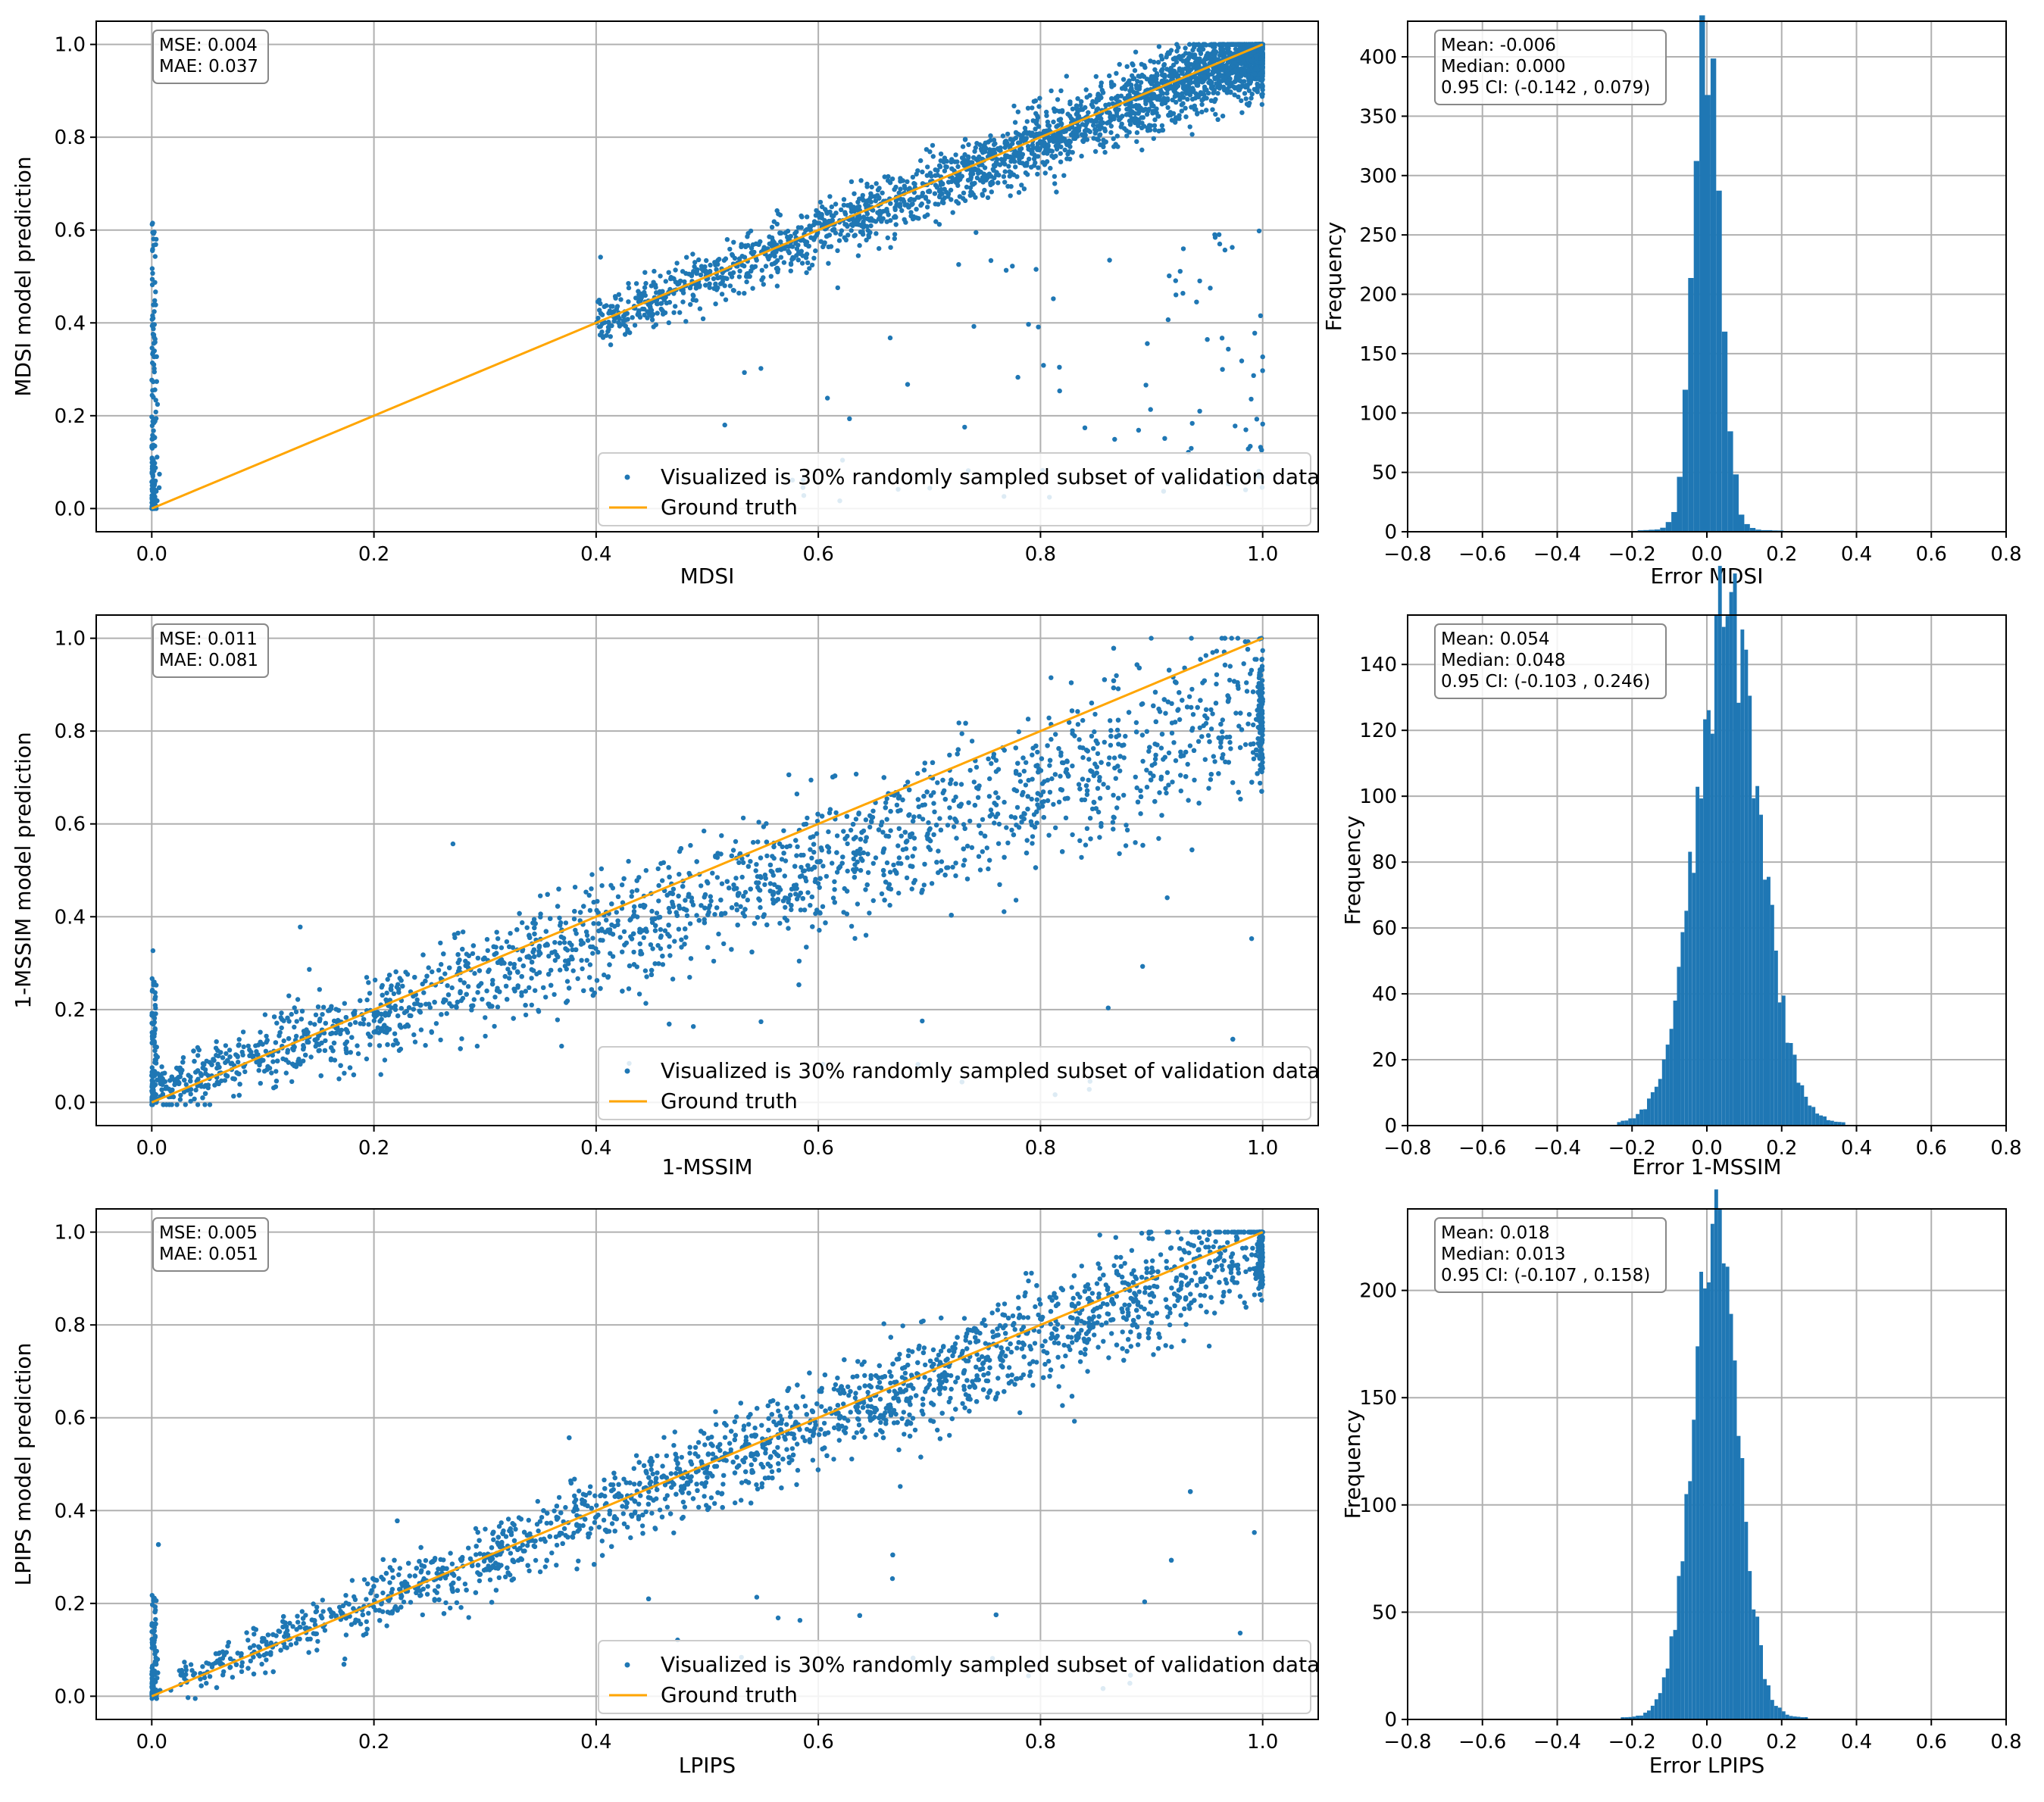  What do you see at coordinates (627, 477) in the screenshot?
I see `legend-point-marker` at bounding box center [627, 477].